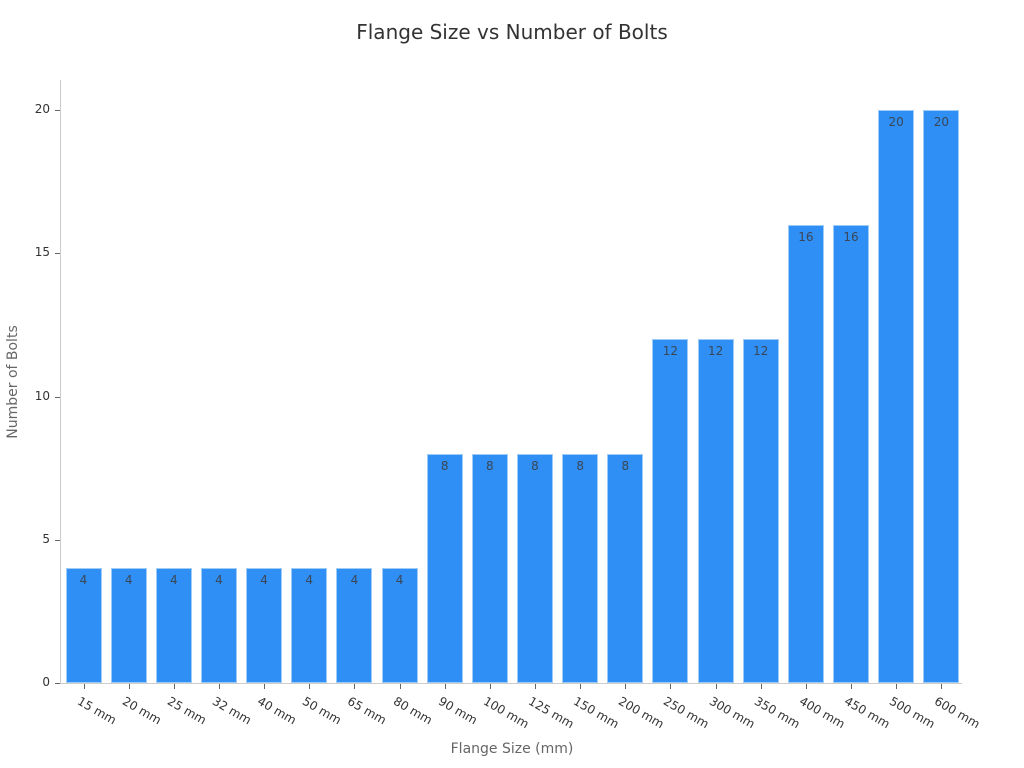 Image resolution: width=1024 pixels, height=768 pixels. Describe the element at coordinates (457, 711) in the screenshot. I see `x-tick-label: 90 mm` at that location.